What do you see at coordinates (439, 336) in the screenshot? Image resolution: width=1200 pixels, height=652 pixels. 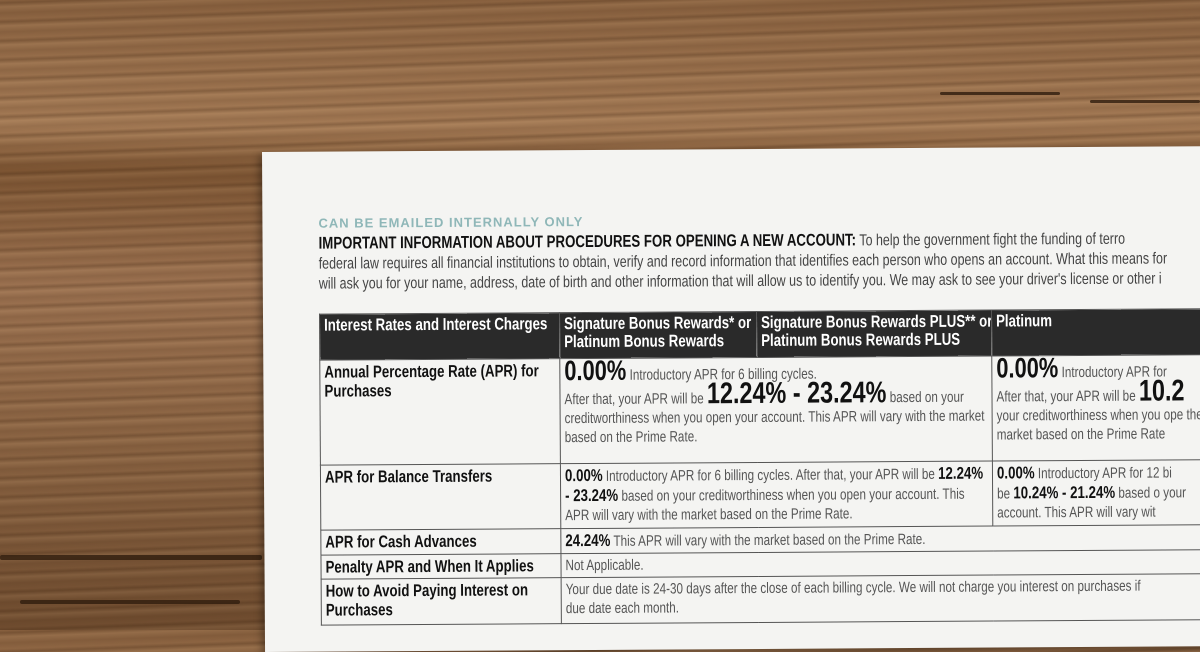 I see `header-cell: Interest Rates and Interest Charges` at bounding box center [439, 336].